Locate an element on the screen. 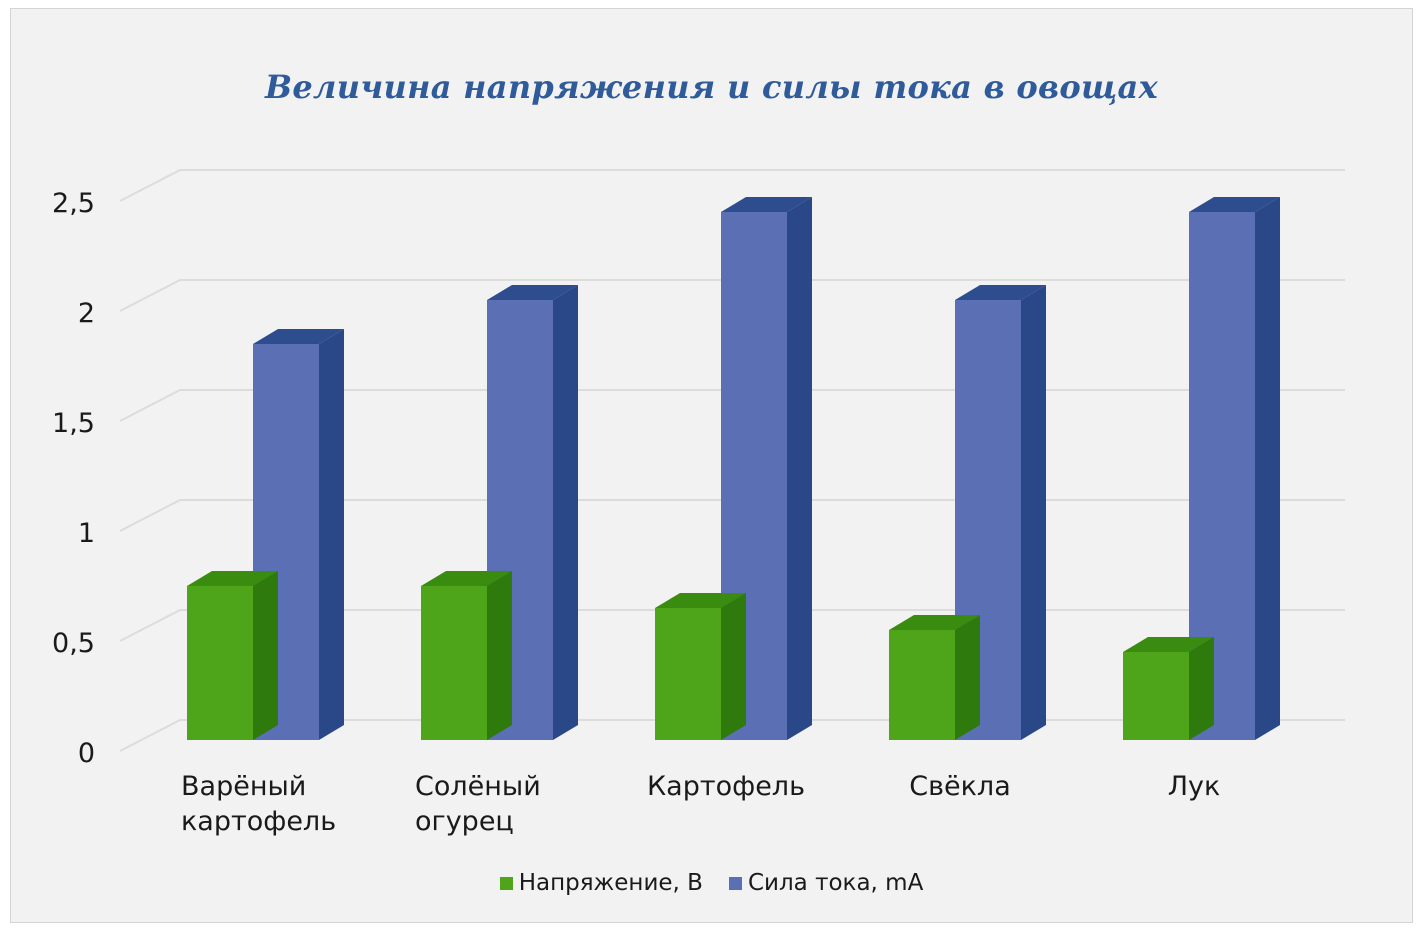  y-tick-label: 2,5 is located at coordinates (73, 203).